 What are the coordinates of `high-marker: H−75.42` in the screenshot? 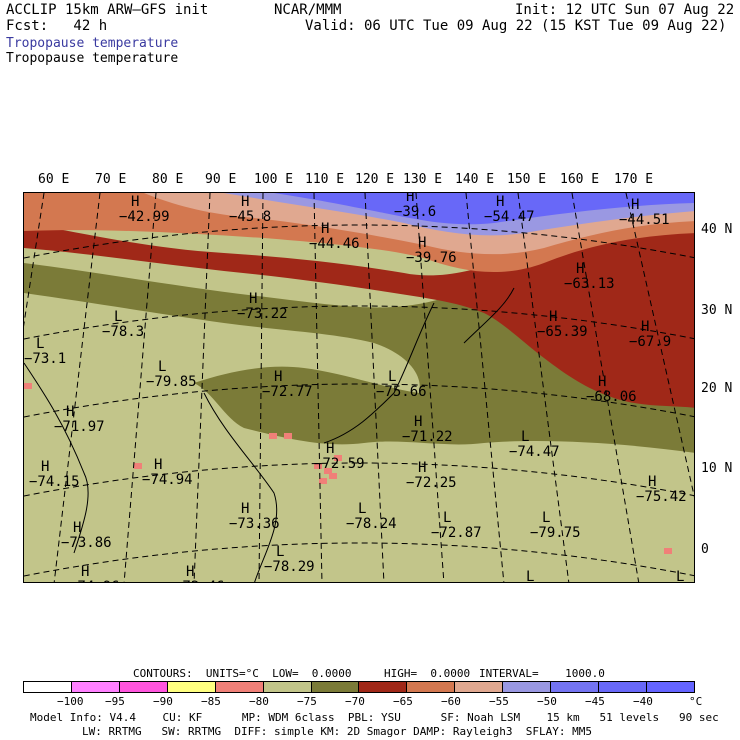 It's located at (661, 489).